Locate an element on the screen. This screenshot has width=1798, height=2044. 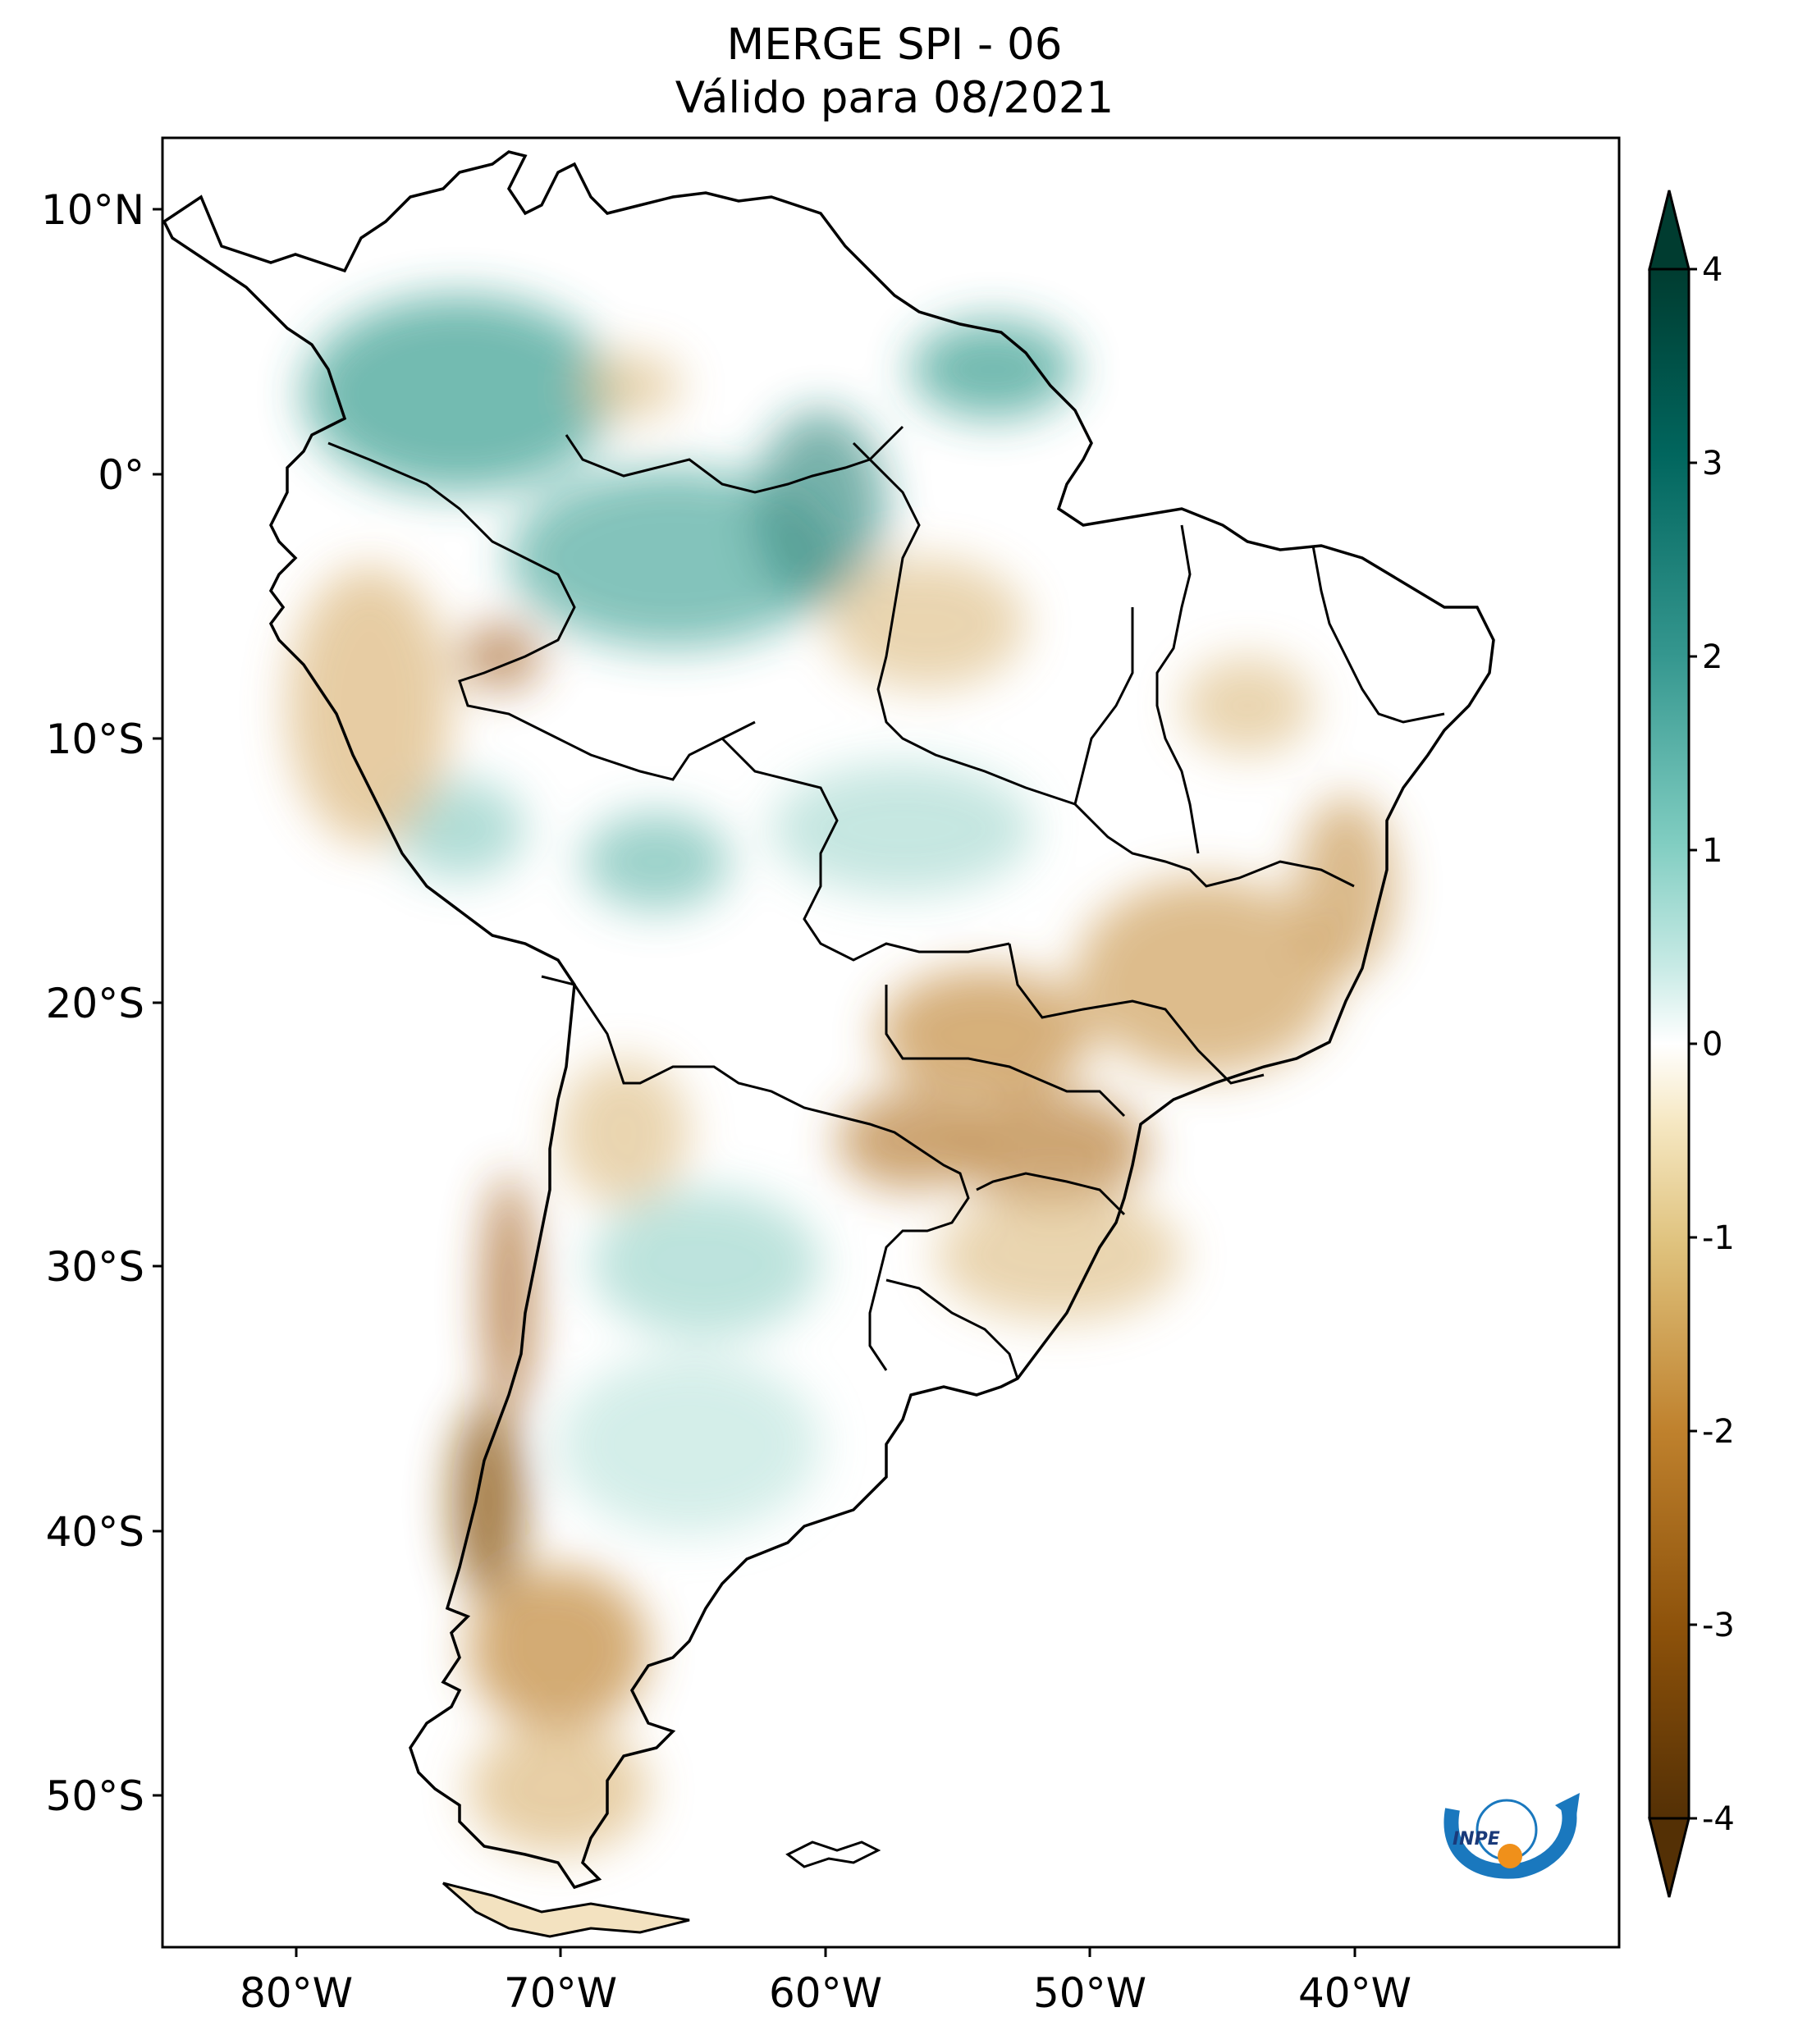
cb-label-neg3: -3 is located at coordinates (1718, 1625).